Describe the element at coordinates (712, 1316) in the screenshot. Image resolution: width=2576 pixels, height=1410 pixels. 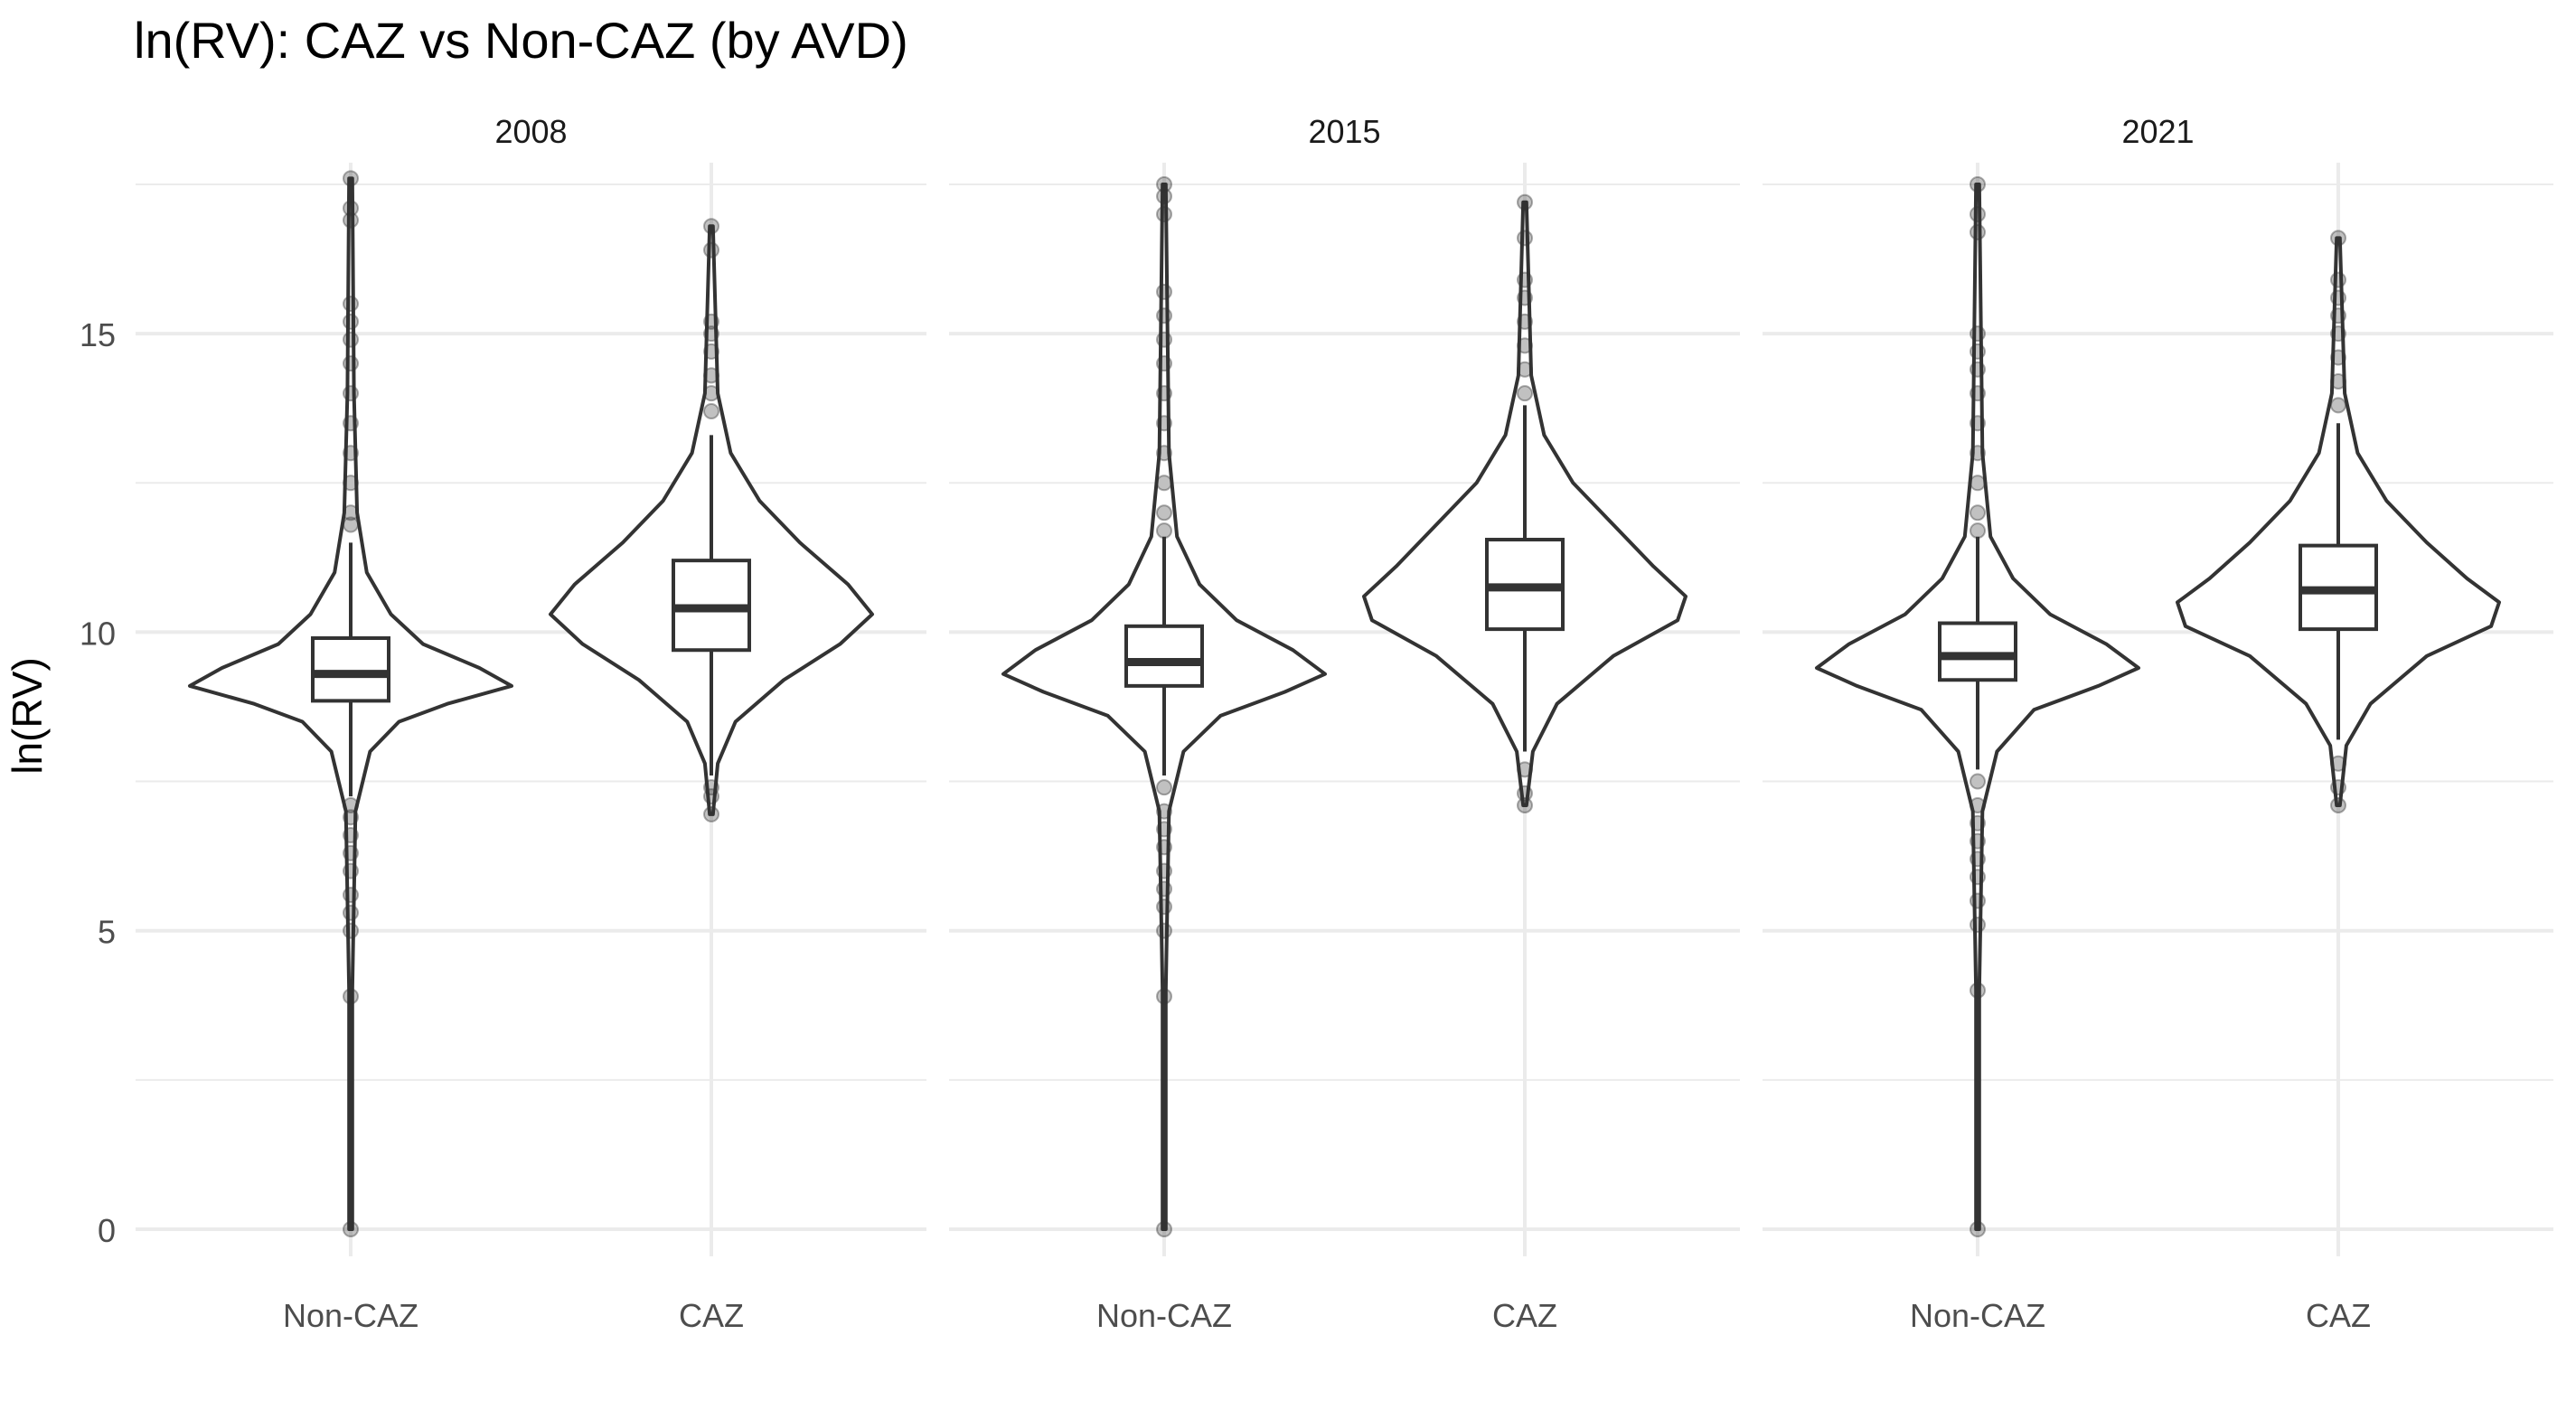
I see `x-tick-label: CAZ` at that location.